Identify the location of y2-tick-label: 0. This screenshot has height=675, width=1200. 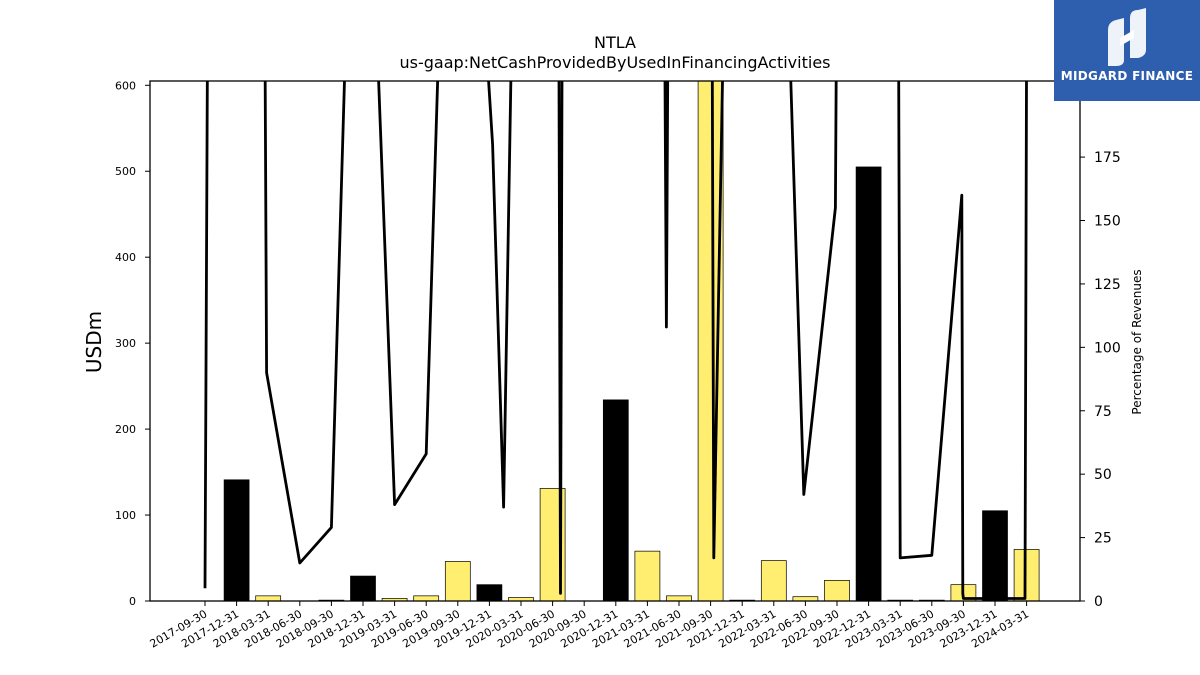
(1098, 602).